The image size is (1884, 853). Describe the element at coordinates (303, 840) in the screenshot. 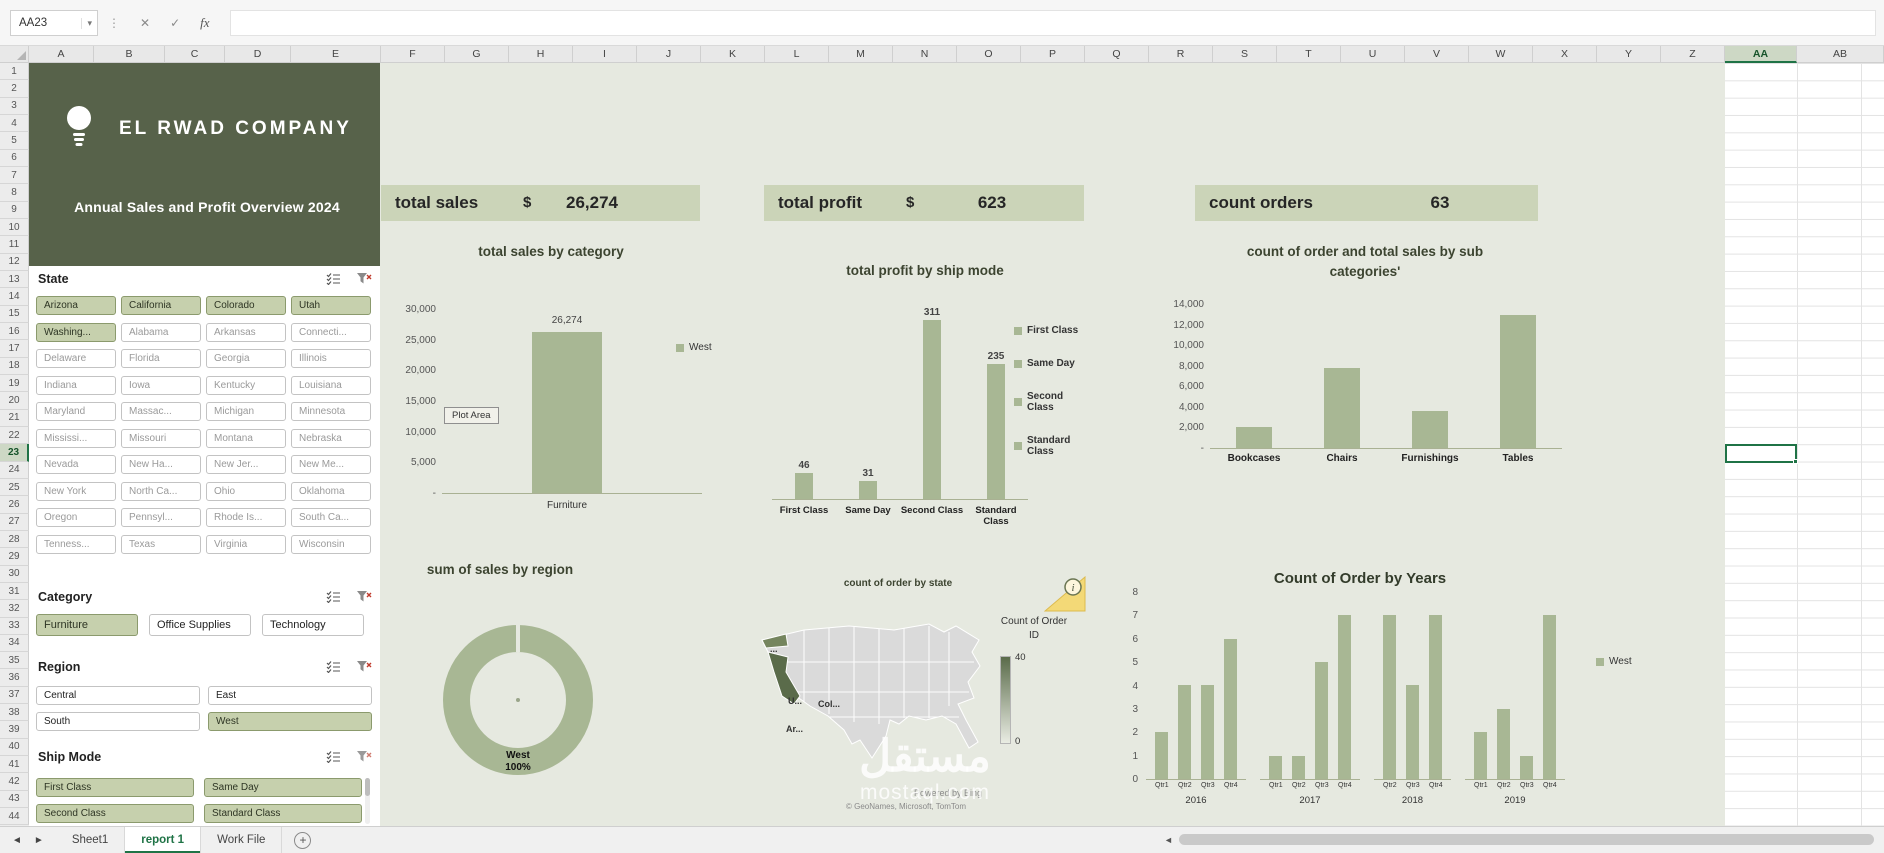

I see `add-sheet-button: +` at that location.